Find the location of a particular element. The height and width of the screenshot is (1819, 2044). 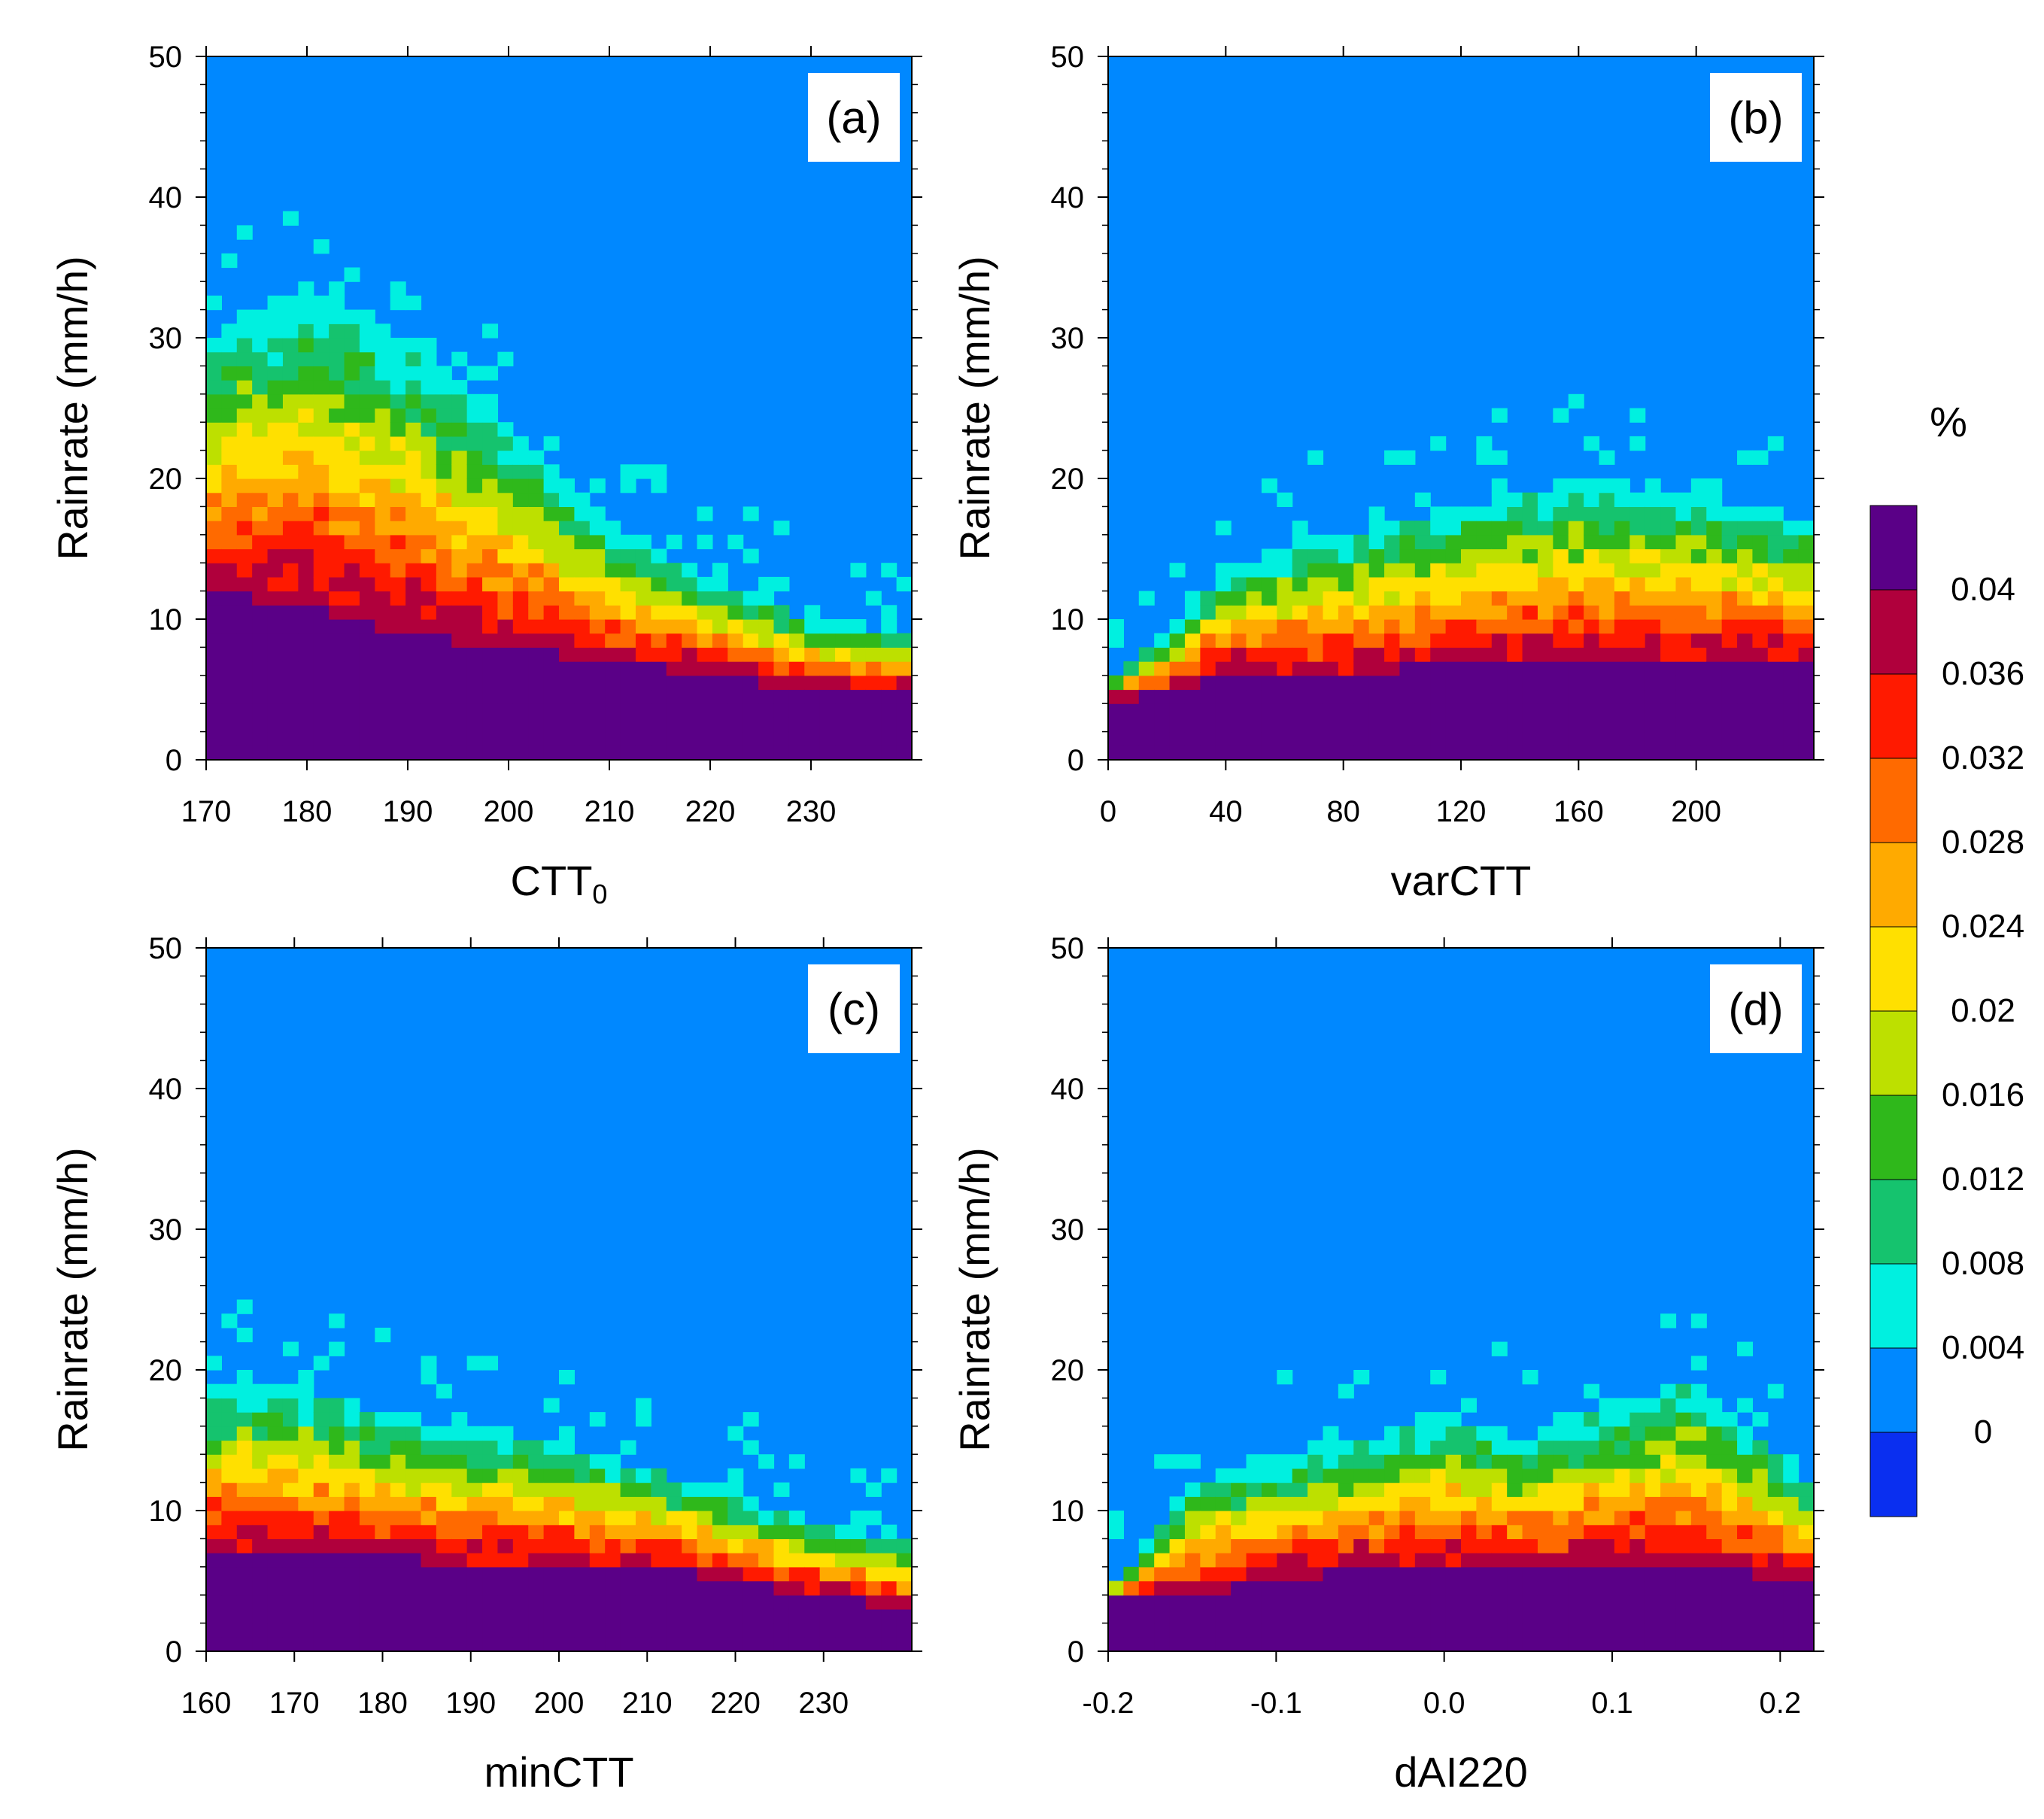

y-tick-label: 50 is located at coordinates (1068, 58).